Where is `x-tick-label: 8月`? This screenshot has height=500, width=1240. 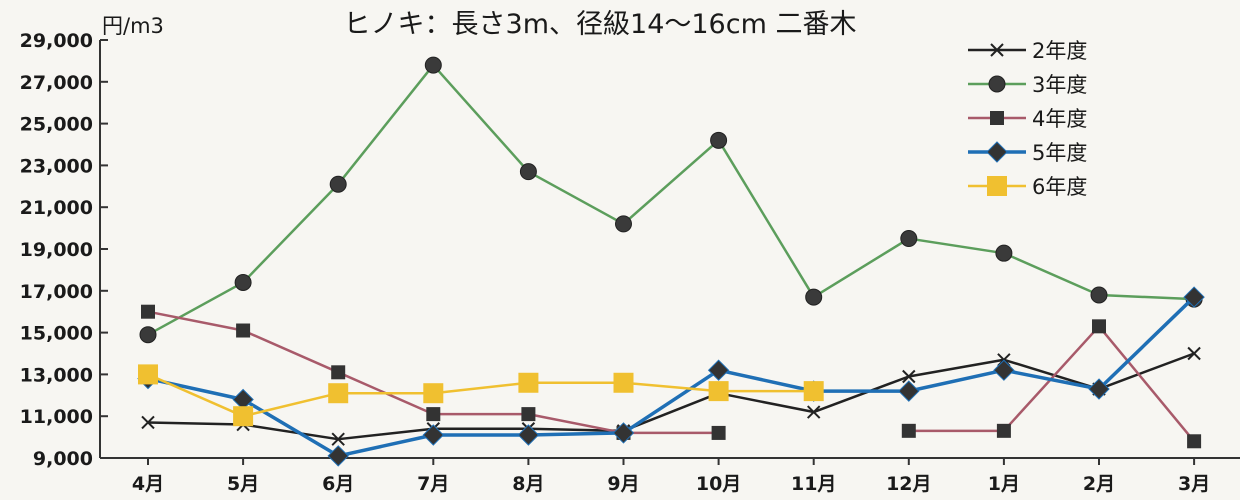 x-tick-label: 8月 is located at coordinates (528, 484).